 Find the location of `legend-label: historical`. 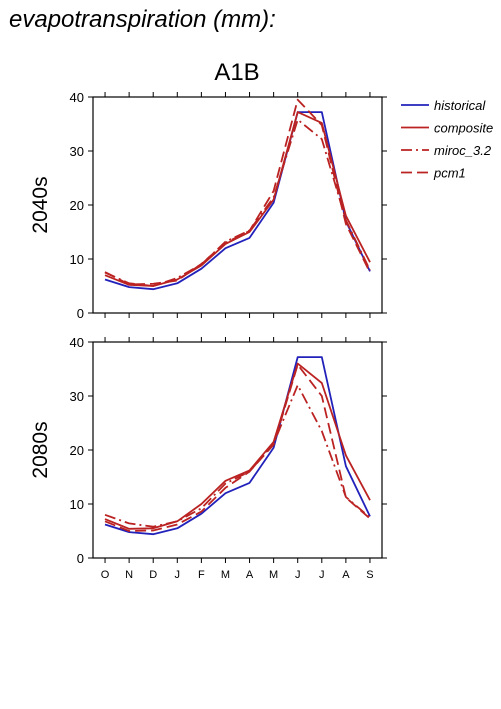

legend-label: historical is located at coordinates (460, 105).